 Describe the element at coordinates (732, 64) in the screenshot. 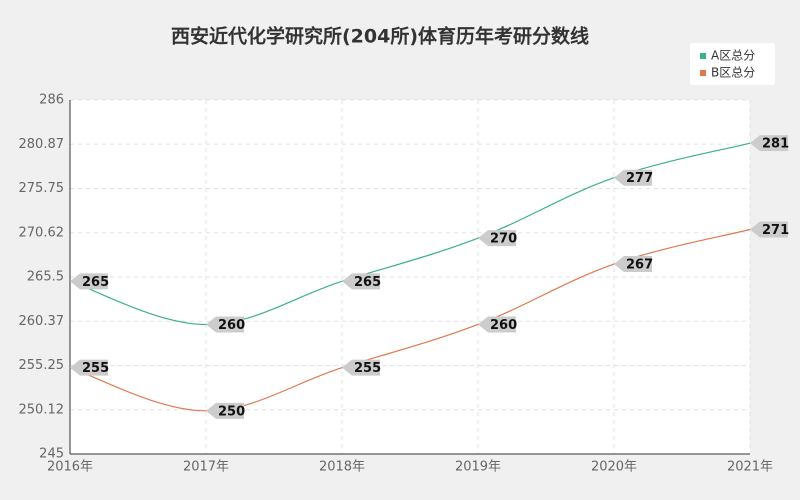

I see `legend-box` at that location.